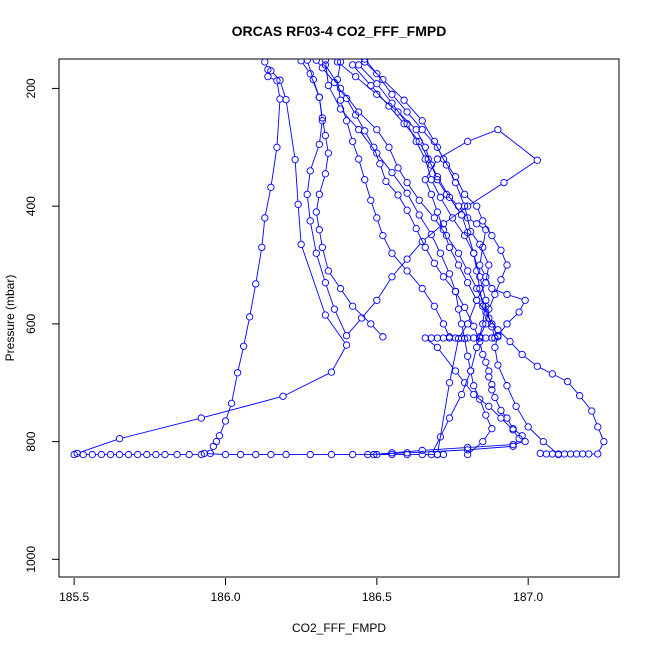  Describe the element at coordinates (31, 324) in the screenshot. I see `y-tick-label: 600` at that location.